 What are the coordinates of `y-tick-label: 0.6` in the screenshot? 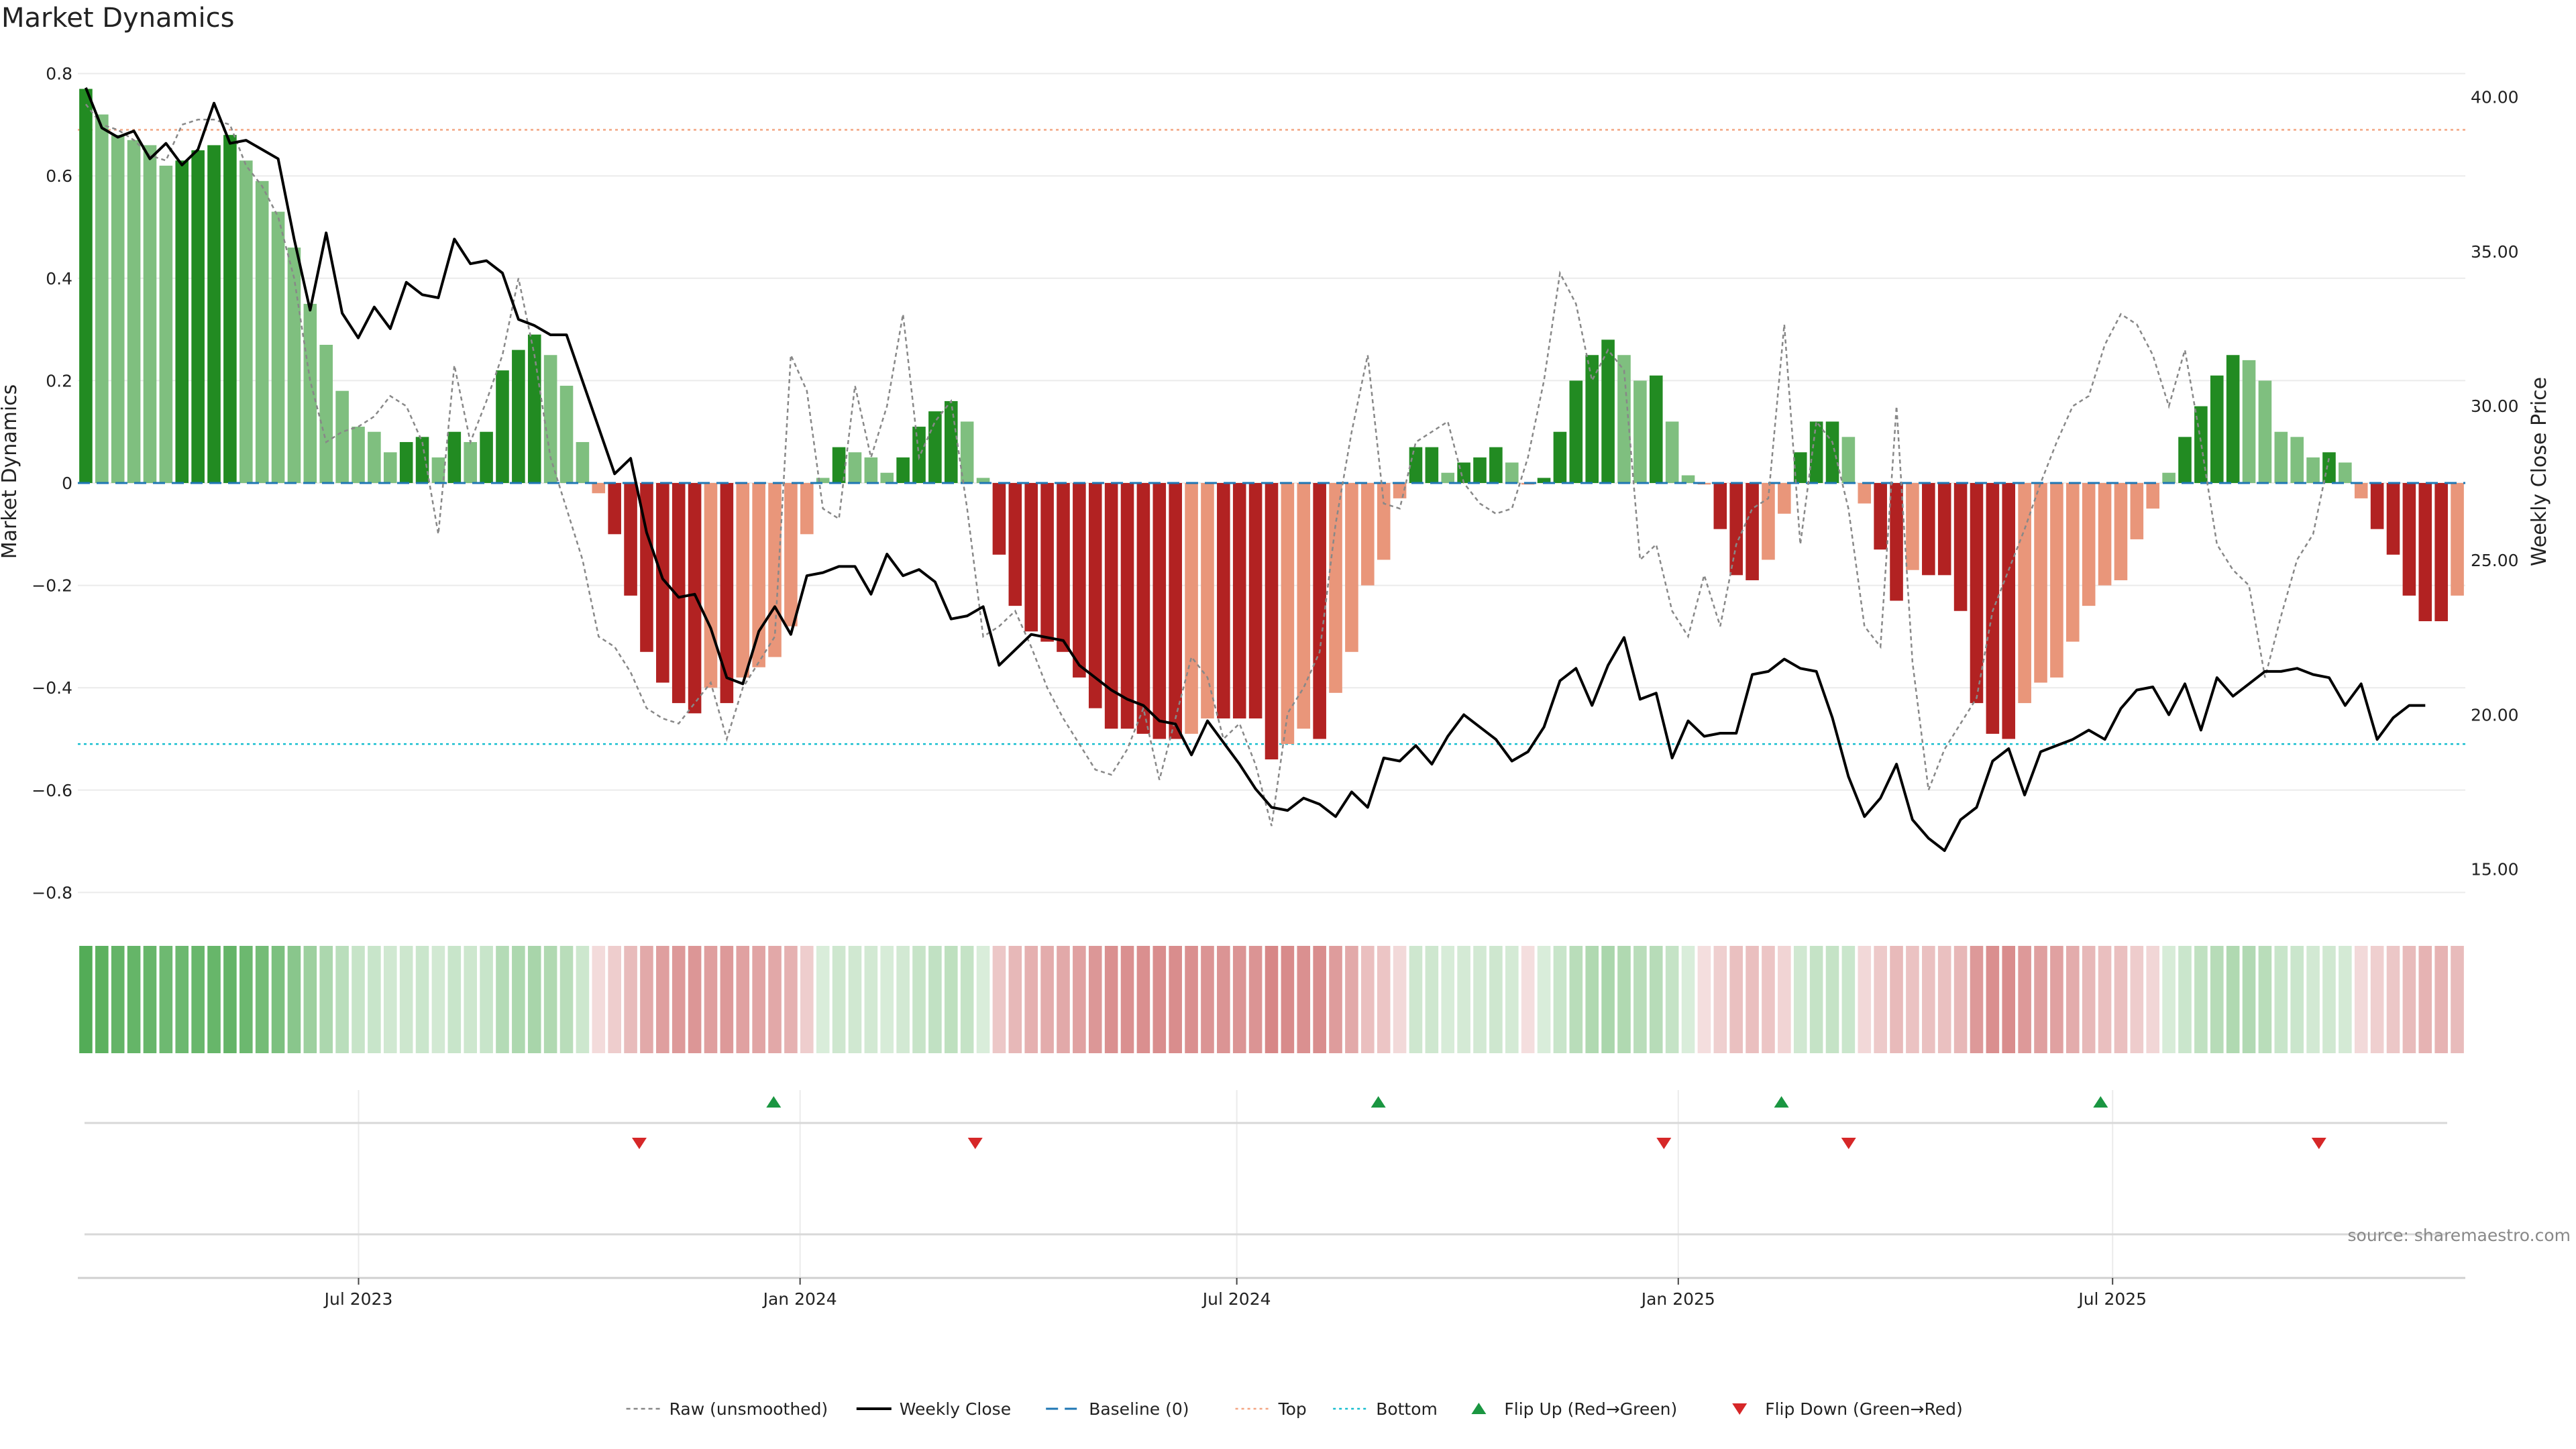 It's located at (59, 176).